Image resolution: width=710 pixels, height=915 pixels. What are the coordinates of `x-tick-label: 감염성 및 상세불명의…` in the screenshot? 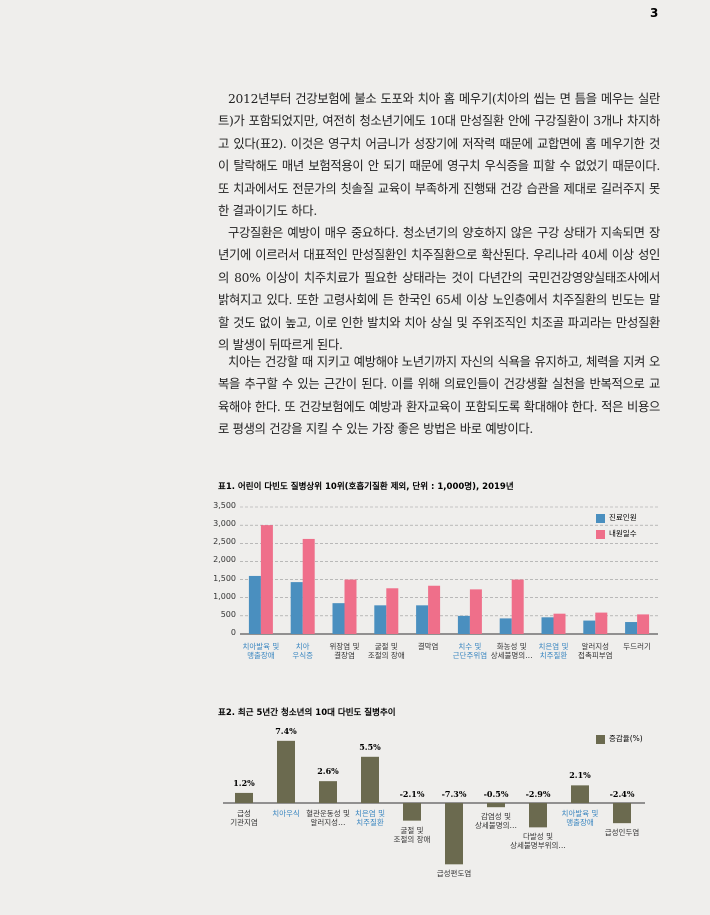 It's located at (496, 821).